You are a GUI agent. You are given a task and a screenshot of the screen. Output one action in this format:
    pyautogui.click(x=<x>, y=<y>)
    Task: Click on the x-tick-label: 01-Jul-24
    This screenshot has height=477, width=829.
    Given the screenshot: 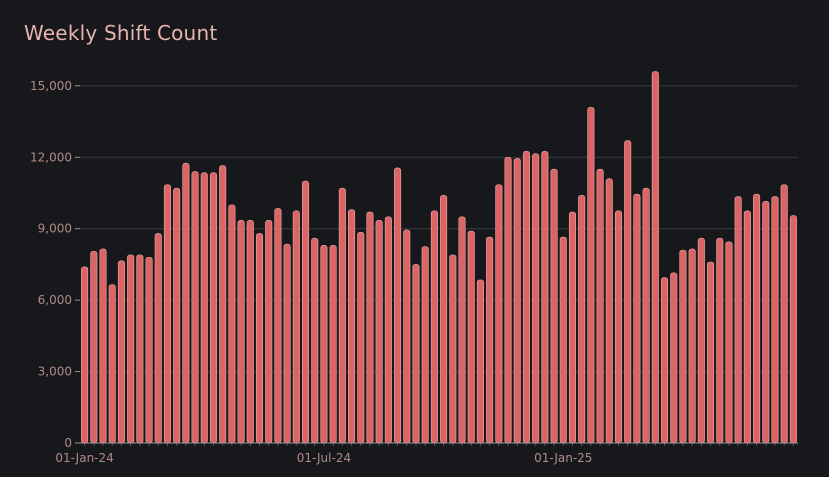 What is the action you would take?
    pyautogui.click(x=324, y=458)
    